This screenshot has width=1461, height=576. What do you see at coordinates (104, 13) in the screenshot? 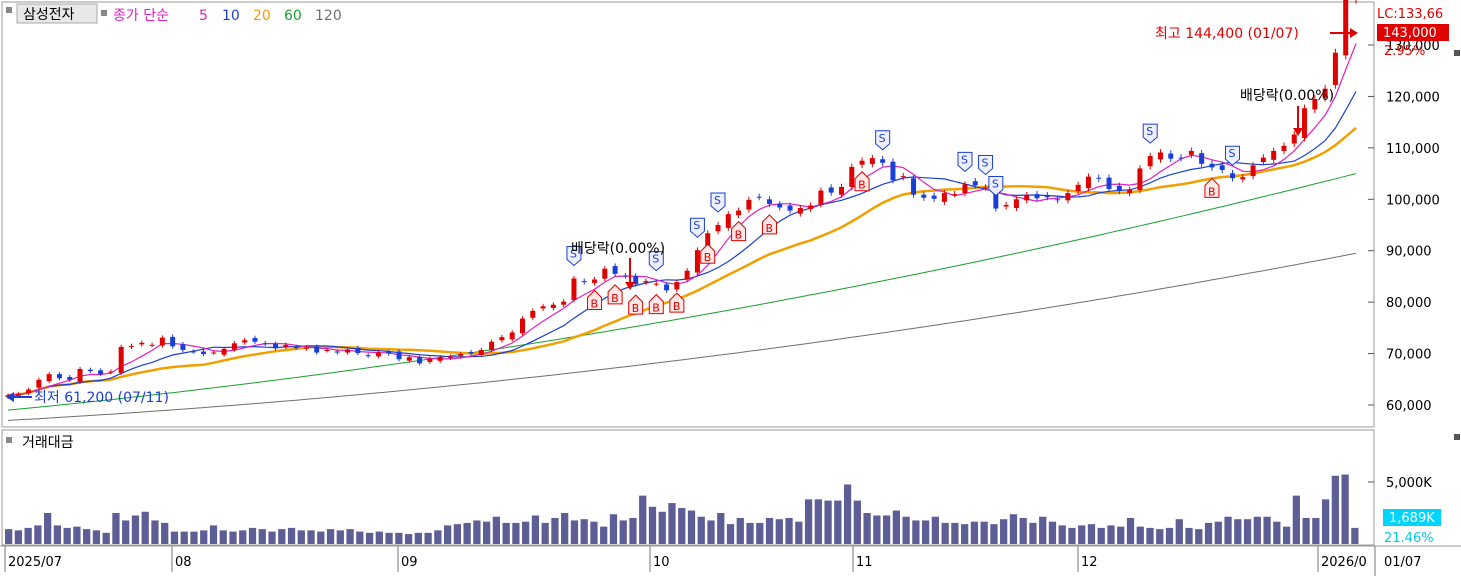
I see `ma-settings-icon` at bounding box center [104, 13].